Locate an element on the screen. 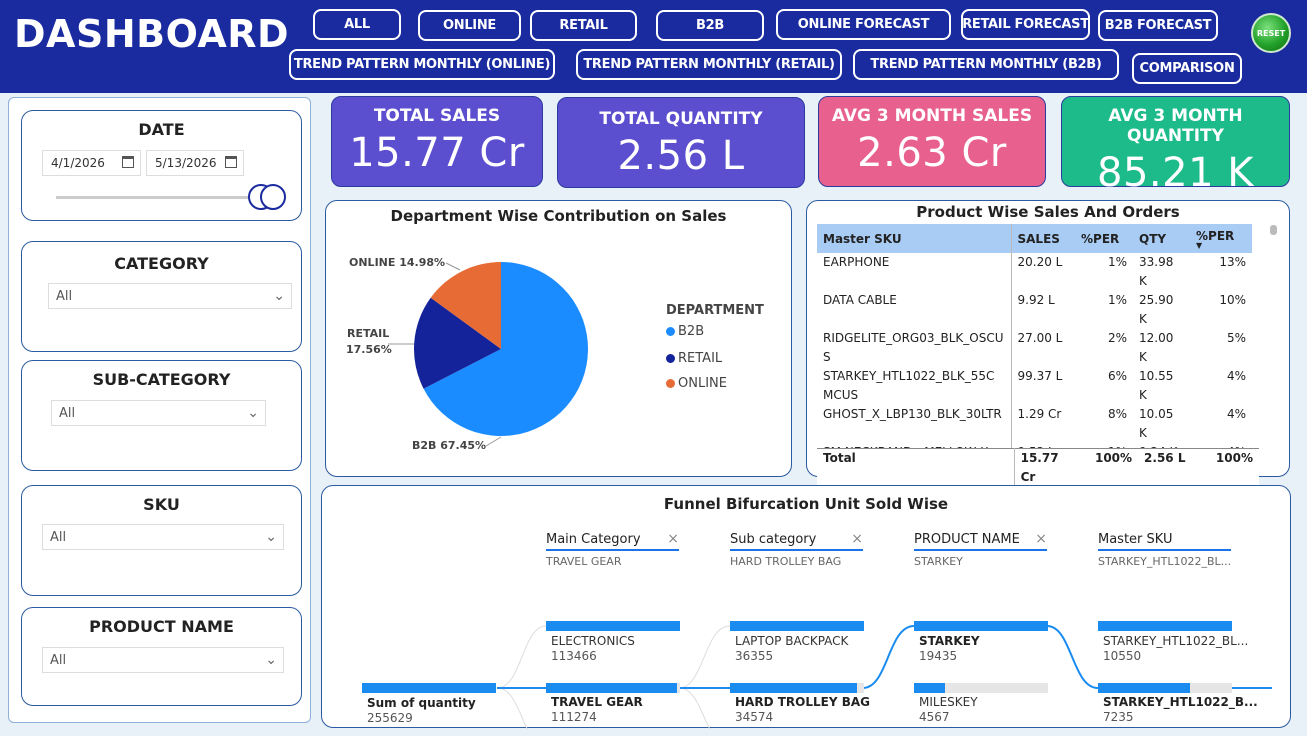 This screenshot has width=1307, height=736. nav-button-trend-retail: TREND PATTERN MONTHLY (RETAIL) is located at coordinates (709, 64).